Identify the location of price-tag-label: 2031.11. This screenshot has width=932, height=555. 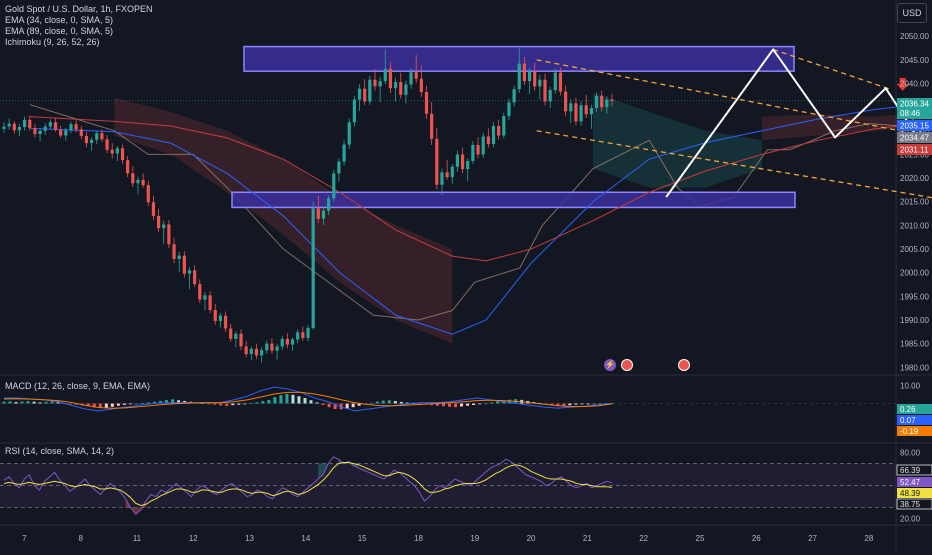
(914, 150).